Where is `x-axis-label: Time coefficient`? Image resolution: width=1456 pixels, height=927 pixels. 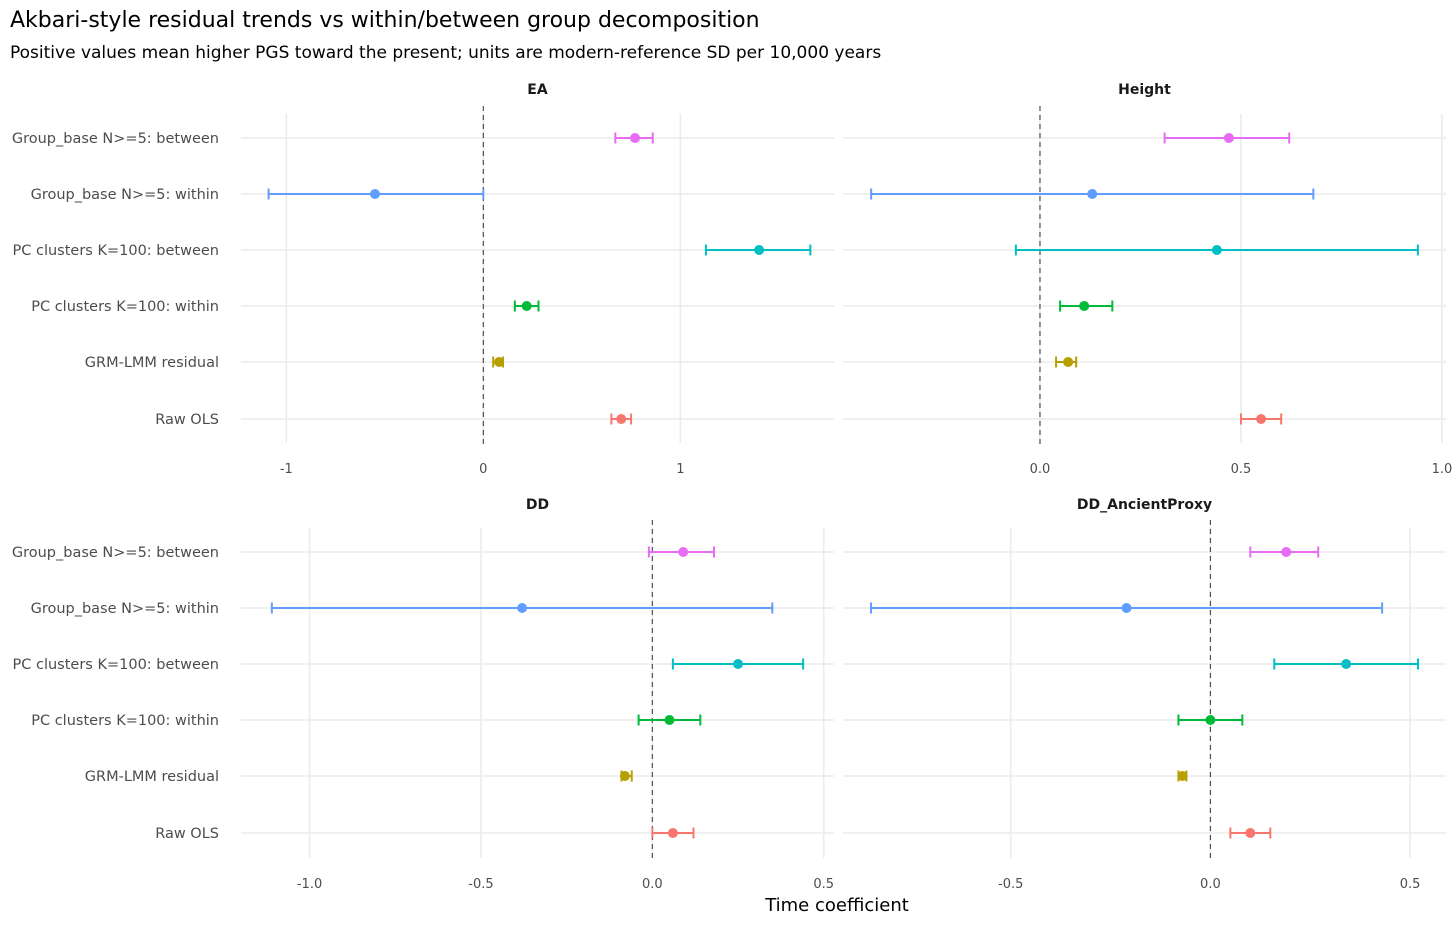
x-axis-label: Time coefficient is located at coordinates (836, 905).